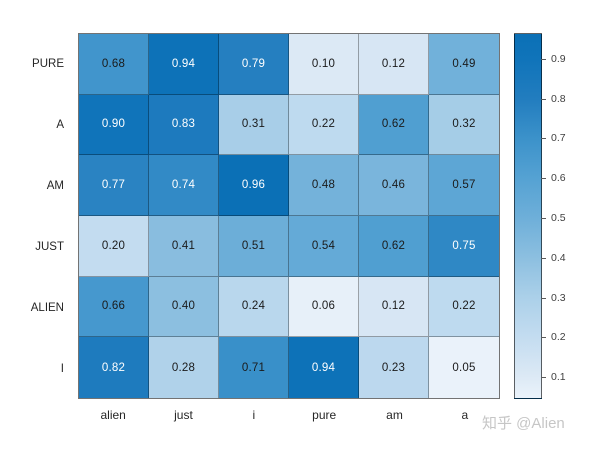 This screenshot has width=600, height=450. What do you see at coordinates (558, 337) in the screenshot?
I see `colorbar-tick-label: 0.2` at bounding box center [558, 337].